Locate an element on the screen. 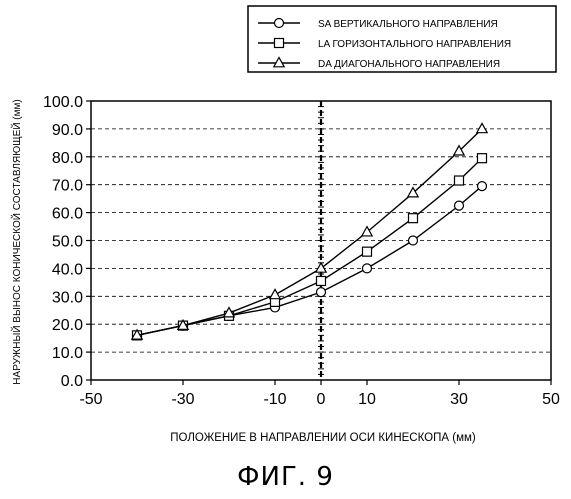 This screenshot has width=571, height=499. y-tick-label: 60.0 is located at coordinates (67, 214).